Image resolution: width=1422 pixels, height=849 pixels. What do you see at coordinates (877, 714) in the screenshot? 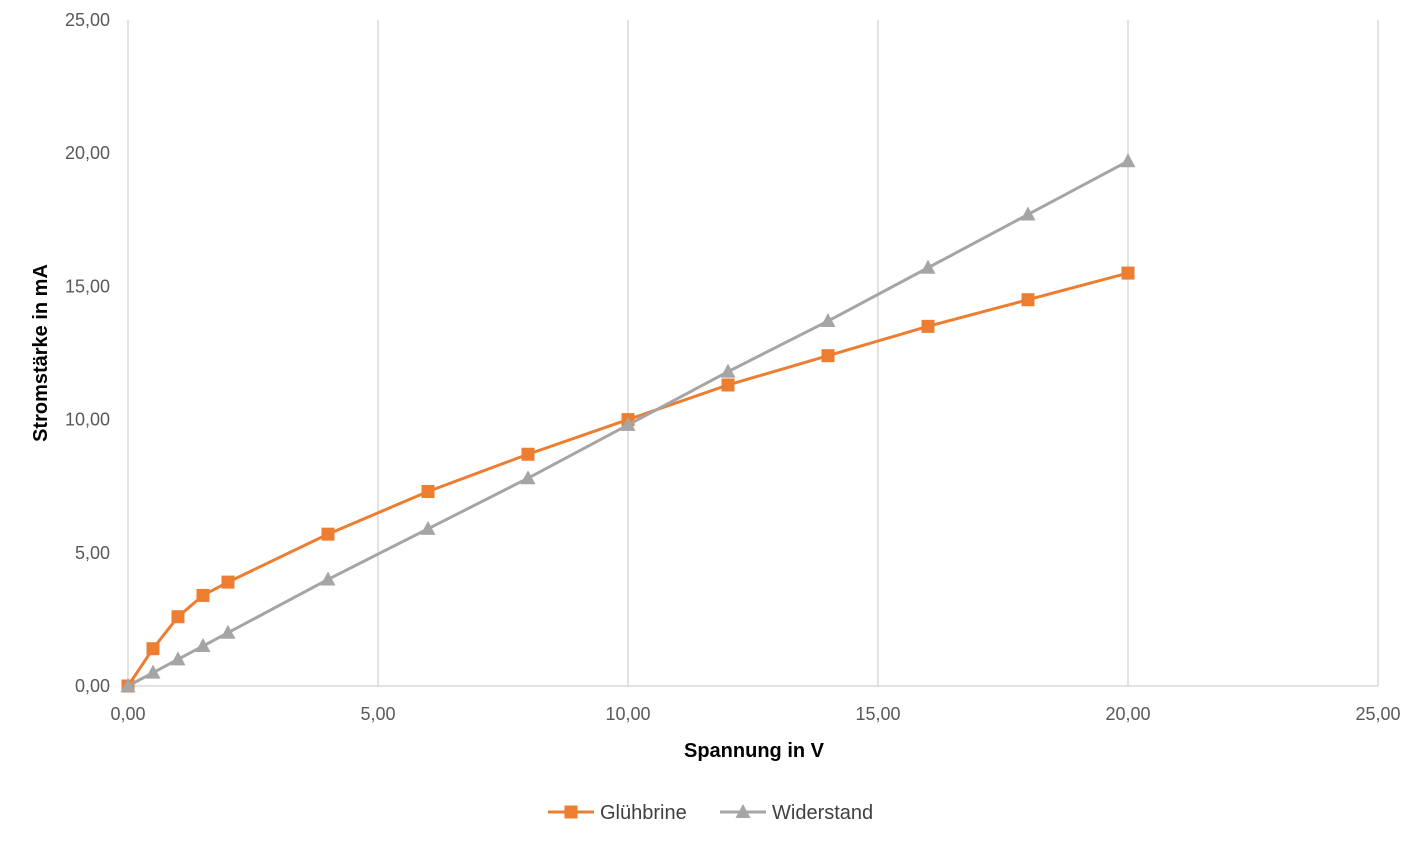
I see `x-tick-label: 15,00` at bounding box center [877, 714].